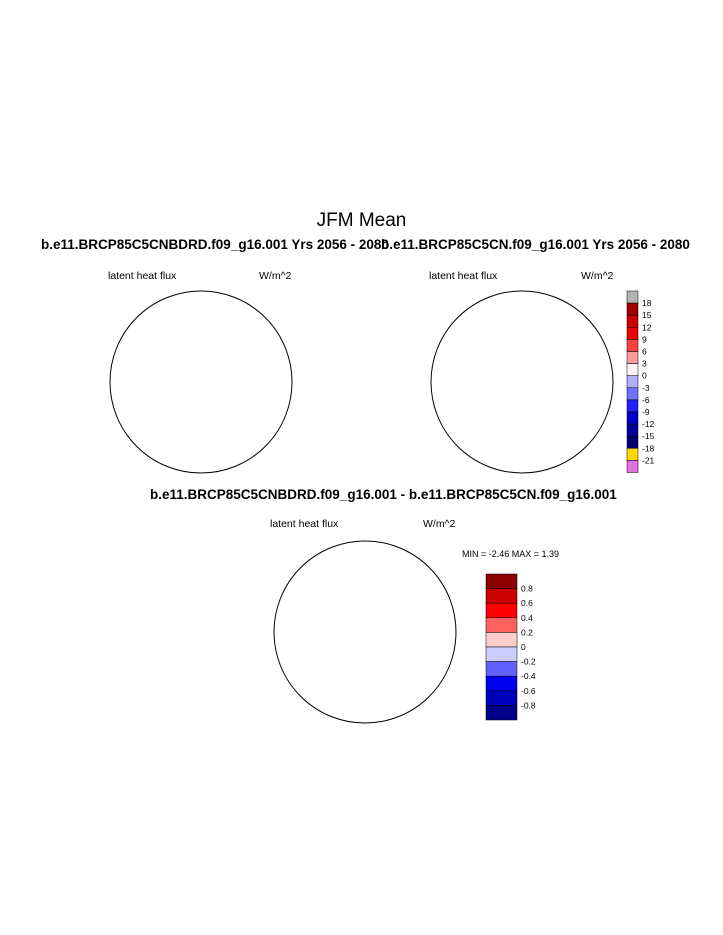  I want to click on colorbar-main-label: -9, so click(646, 412).